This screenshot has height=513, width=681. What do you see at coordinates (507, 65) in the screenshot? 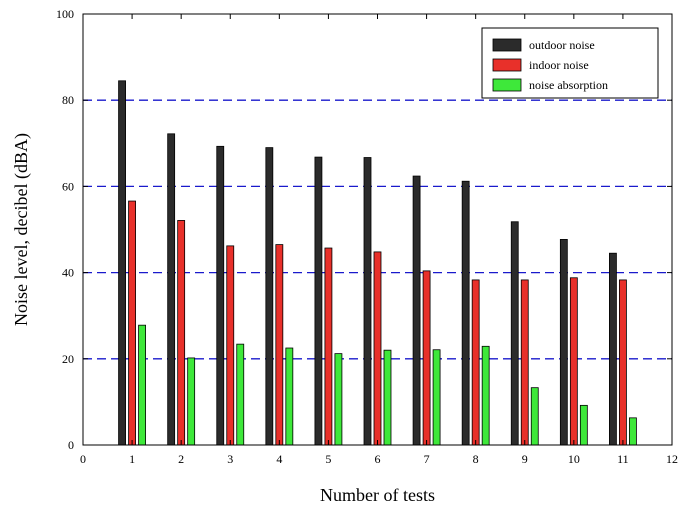
I see `legend-swatch-indoor-noise` at bounding box center [507, 65].